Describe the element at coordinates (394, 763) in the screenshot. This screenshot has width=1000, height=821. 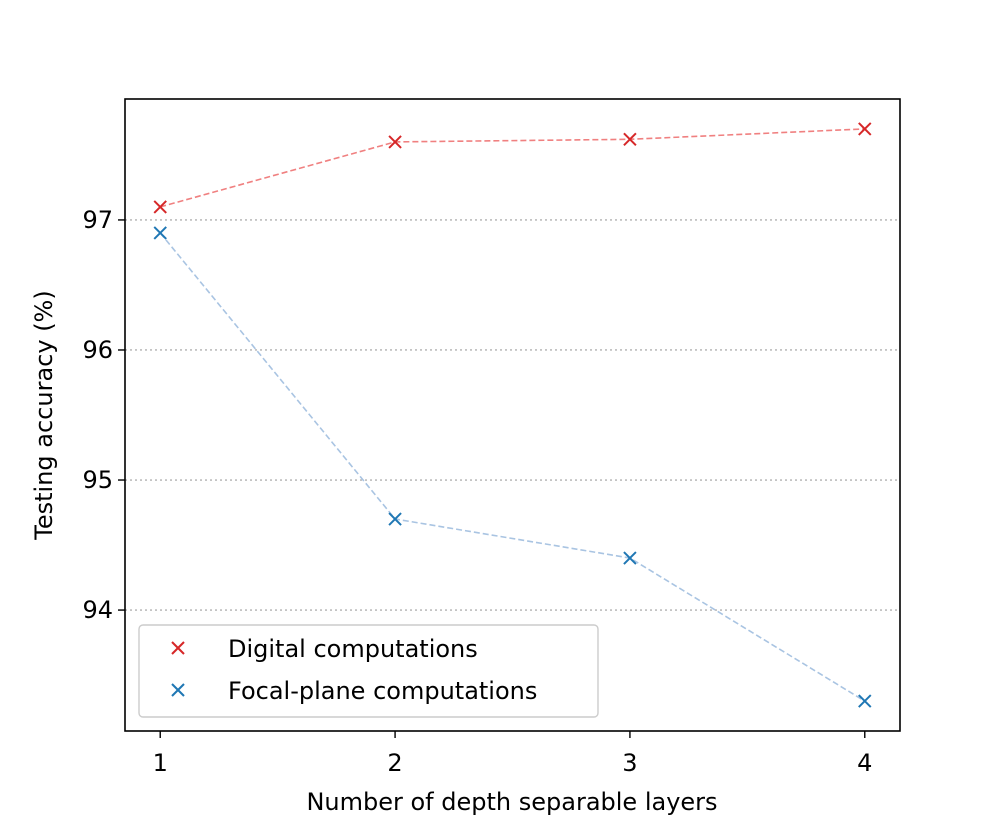
I see `x-tick-label-1: 2` at that location.